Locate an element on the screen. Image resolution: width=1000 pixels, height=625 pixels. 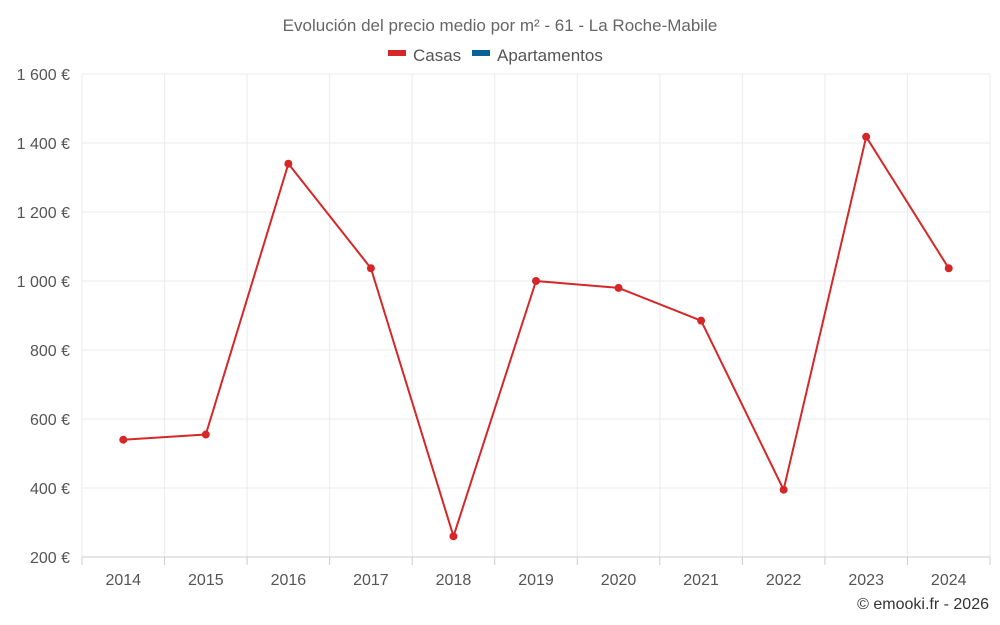
y-tick-label: 800 € is located at coordinates (50, 351).